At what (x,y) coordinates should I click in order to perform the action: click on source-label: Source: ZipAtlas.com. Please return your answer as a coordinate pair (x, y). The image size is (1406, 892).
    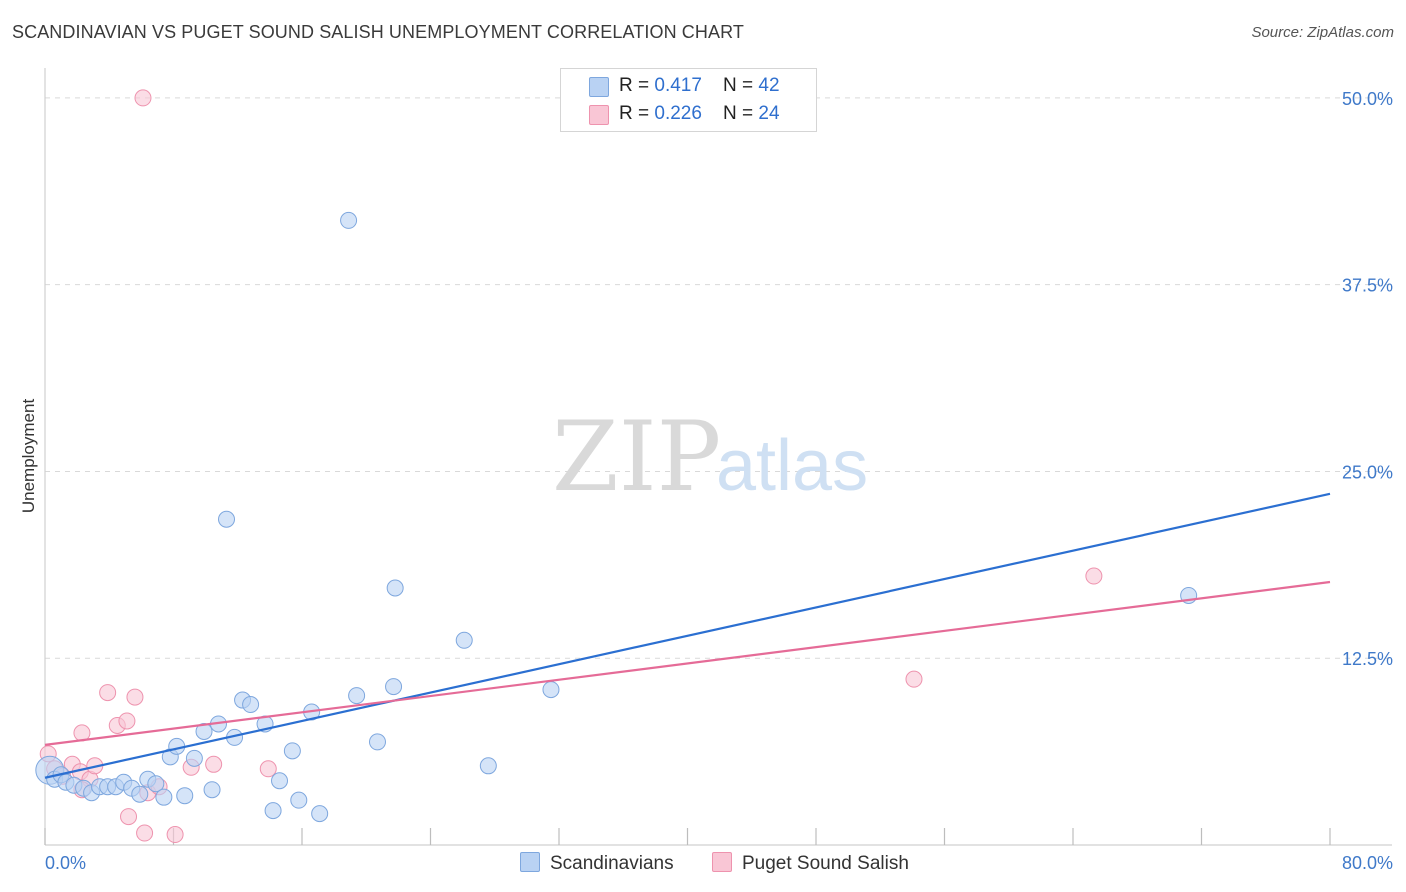
    Looking at the image, I should click on (1322, 32).